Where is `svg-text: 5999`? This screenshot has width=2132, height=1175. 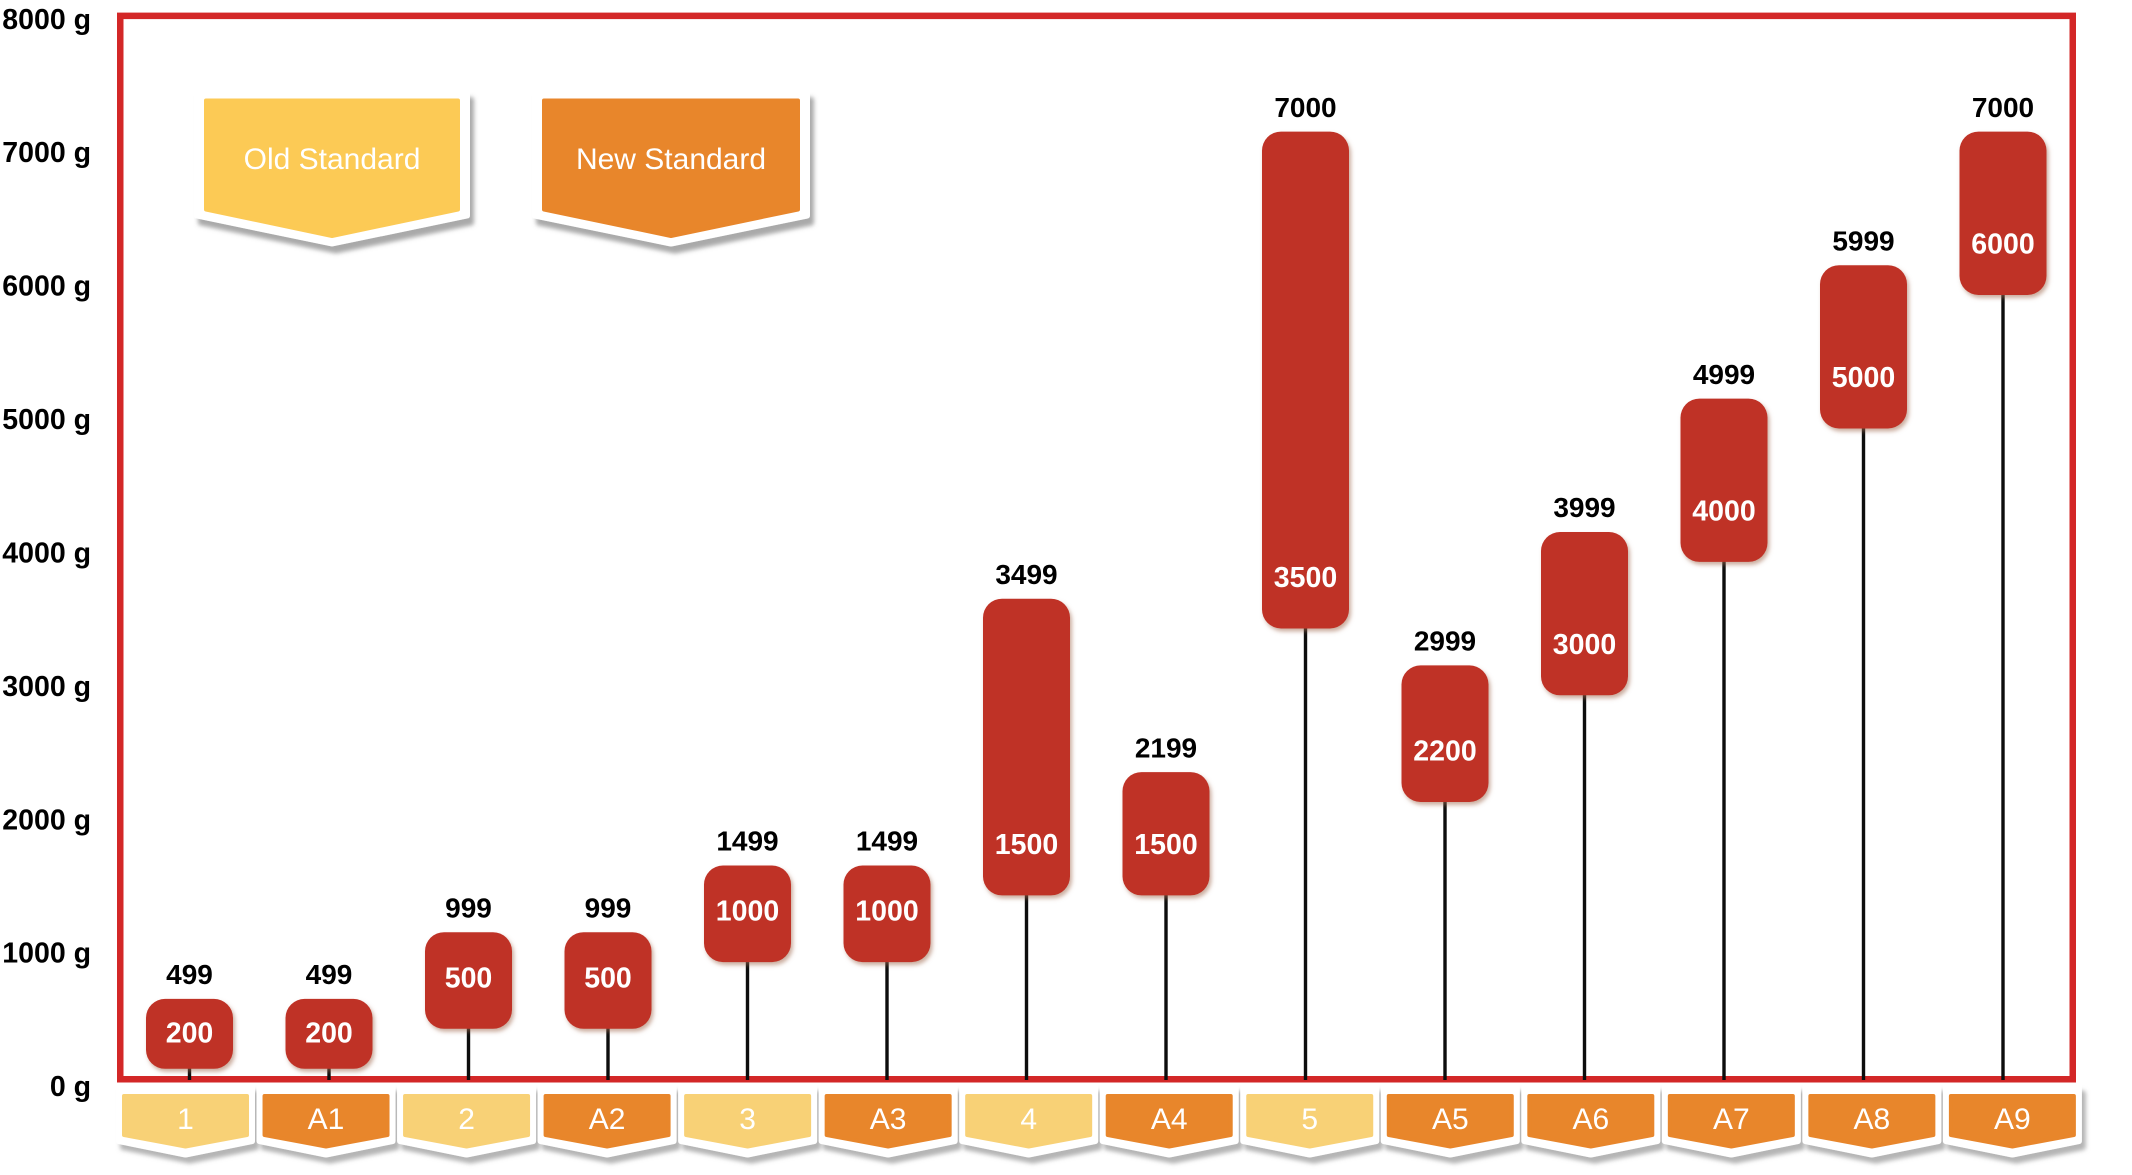
svg-text: 5999 is located at coordinates (1863, 240).